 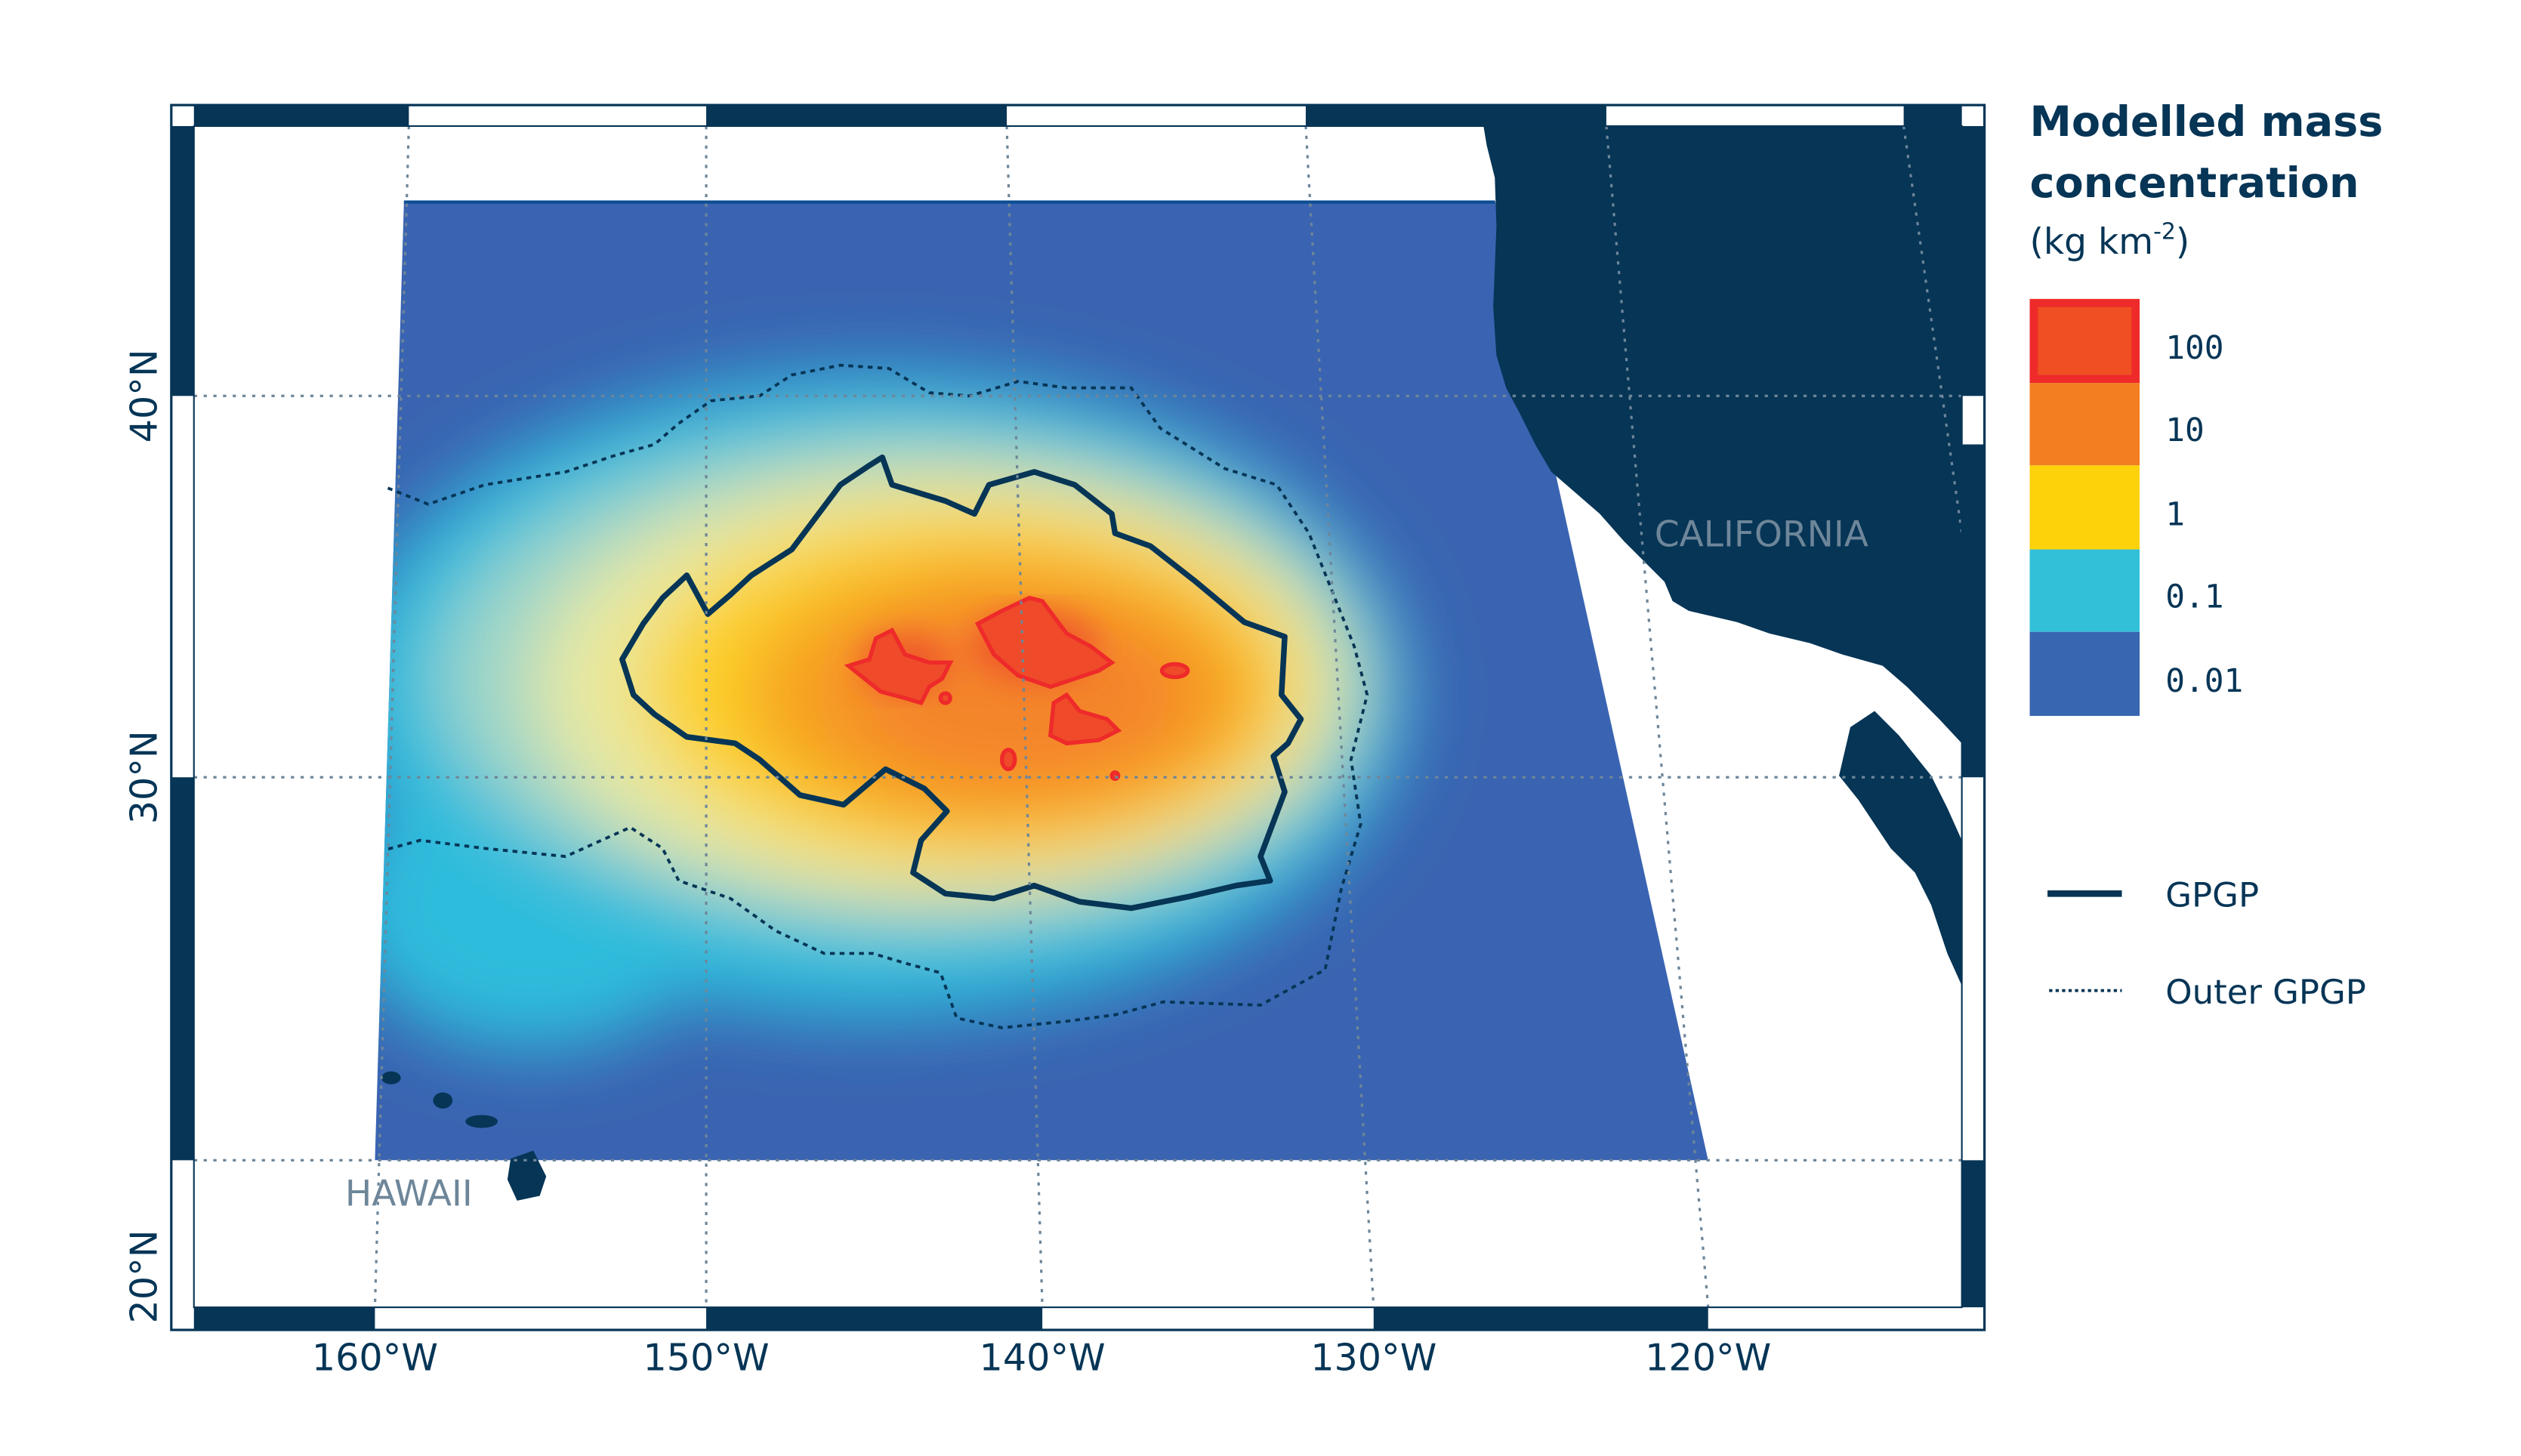 I want to click on longitude-labels: 160°W 150°W 140°W 130°W 120°W, so click(x=1041, y=1358).